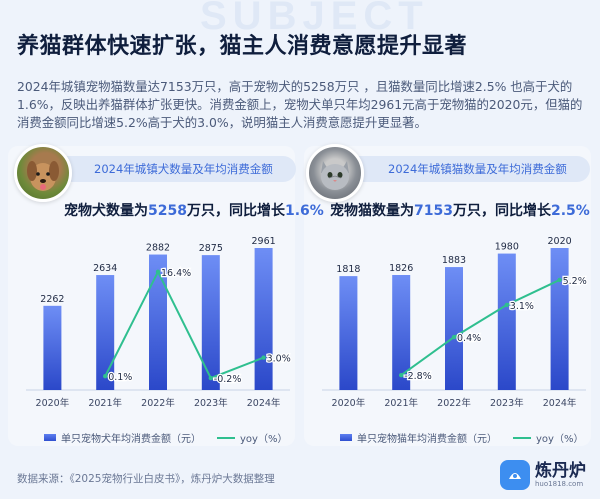 Image resolution: width=600 pixels, height=499 pixels. I want to click on dog-x-tick: 2023年, so click(211, 403).